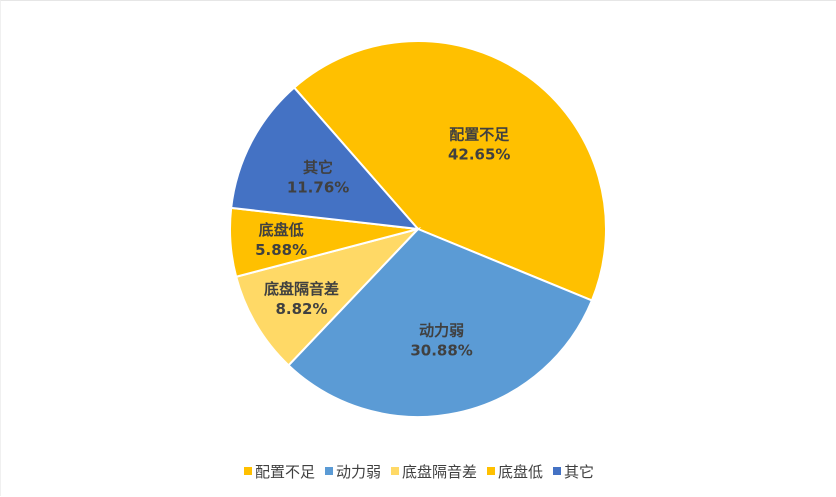  Describe the element at coordinates (479, 154) in the screenshot. I see `label-peizhi-buzu-value: 42.65%` at that location.